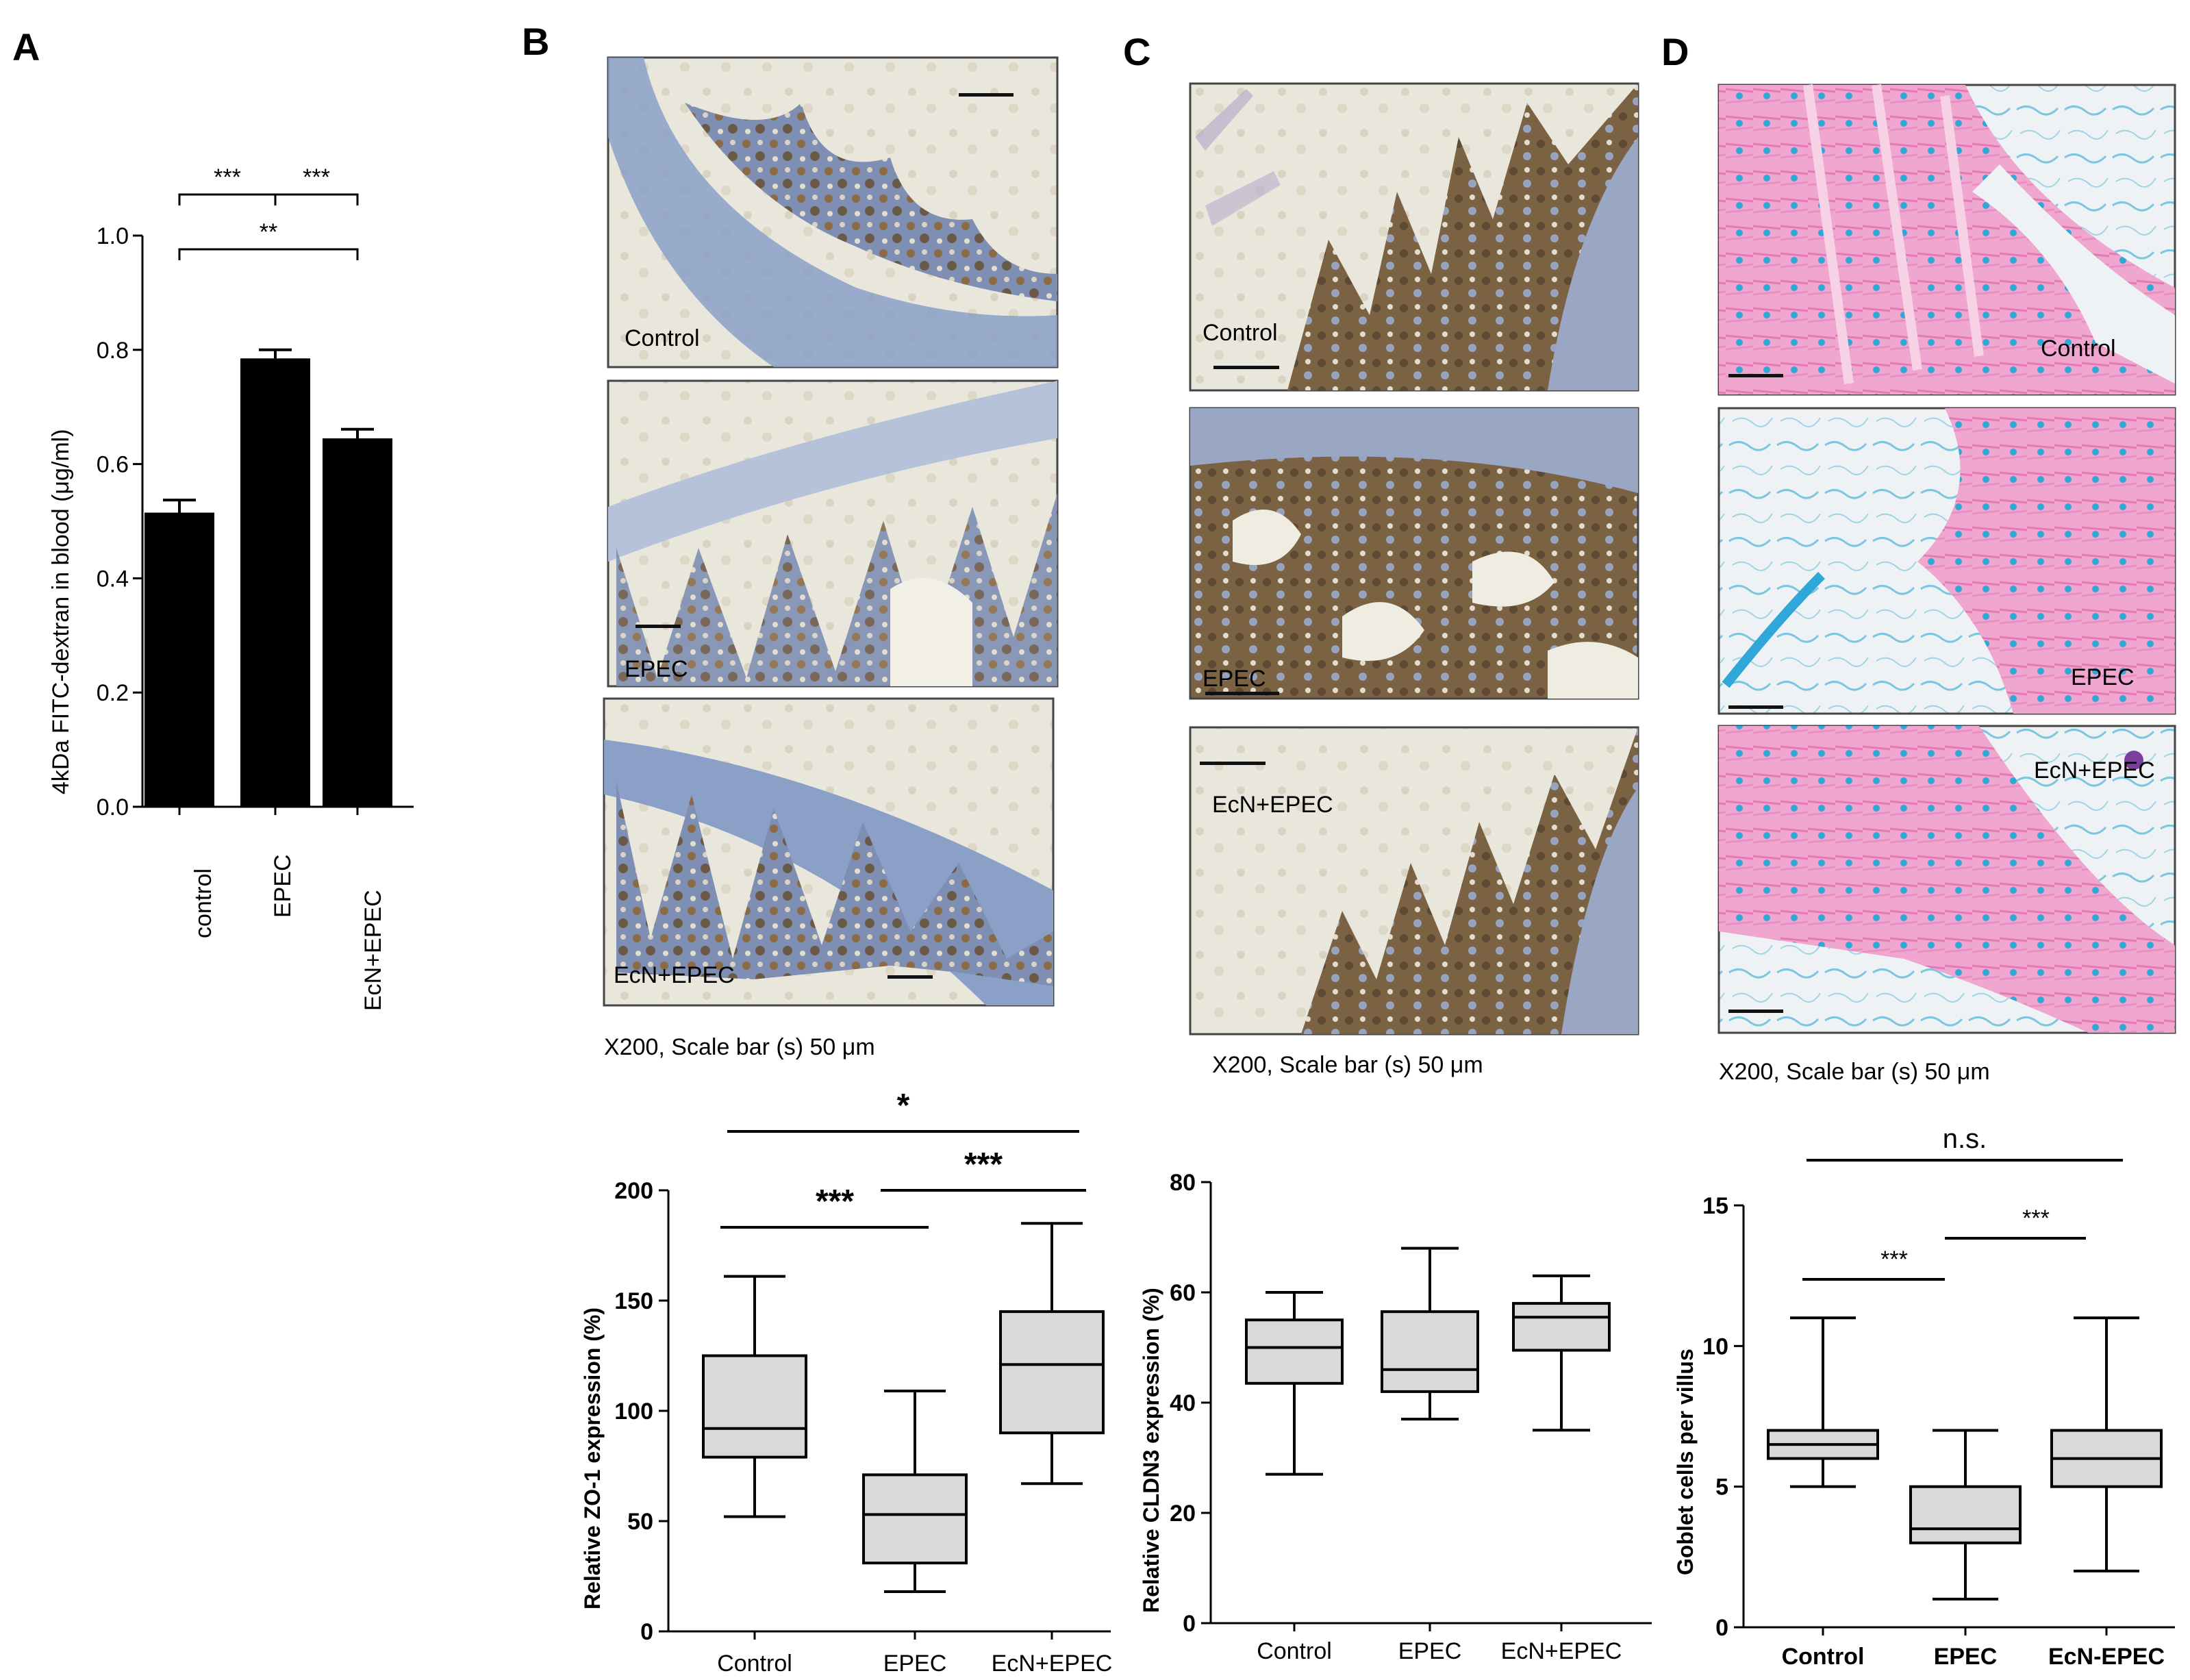  Describe the element at coordinates (373, 950) in the screenshot. I see `chart-a-x-label-ecn-epec: EcN+EPEC` at that location.